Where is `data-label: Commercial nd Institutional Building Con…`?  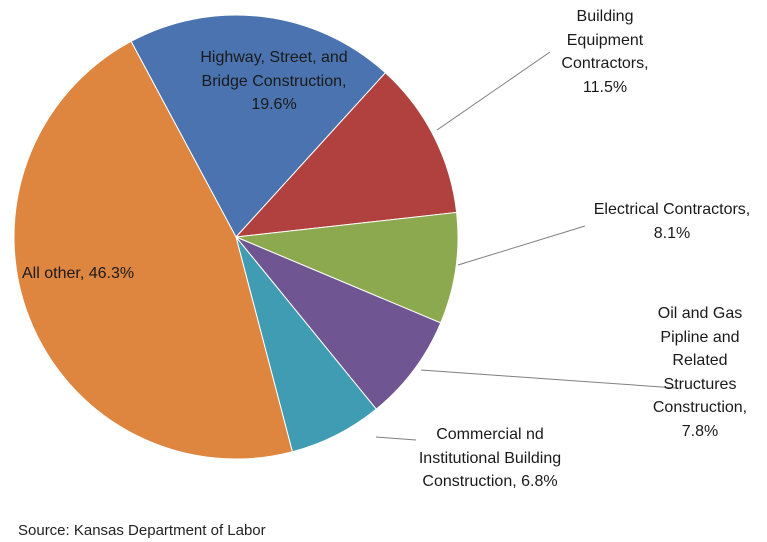
data-label: Commercial nd Institutional Building Con… is located at coordinates (490, 458).